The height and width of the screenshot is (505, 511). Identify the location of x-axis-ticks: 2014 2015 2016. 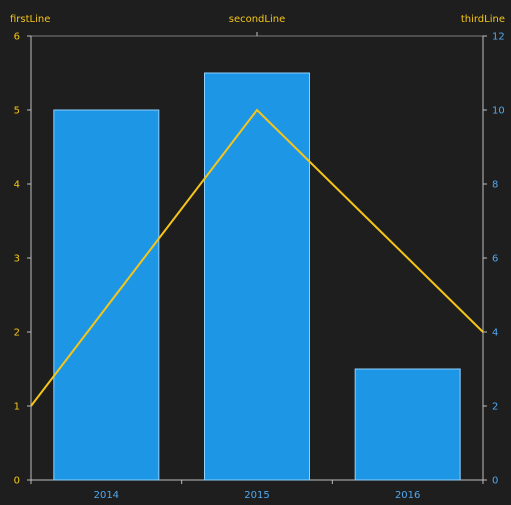
(257, 490).